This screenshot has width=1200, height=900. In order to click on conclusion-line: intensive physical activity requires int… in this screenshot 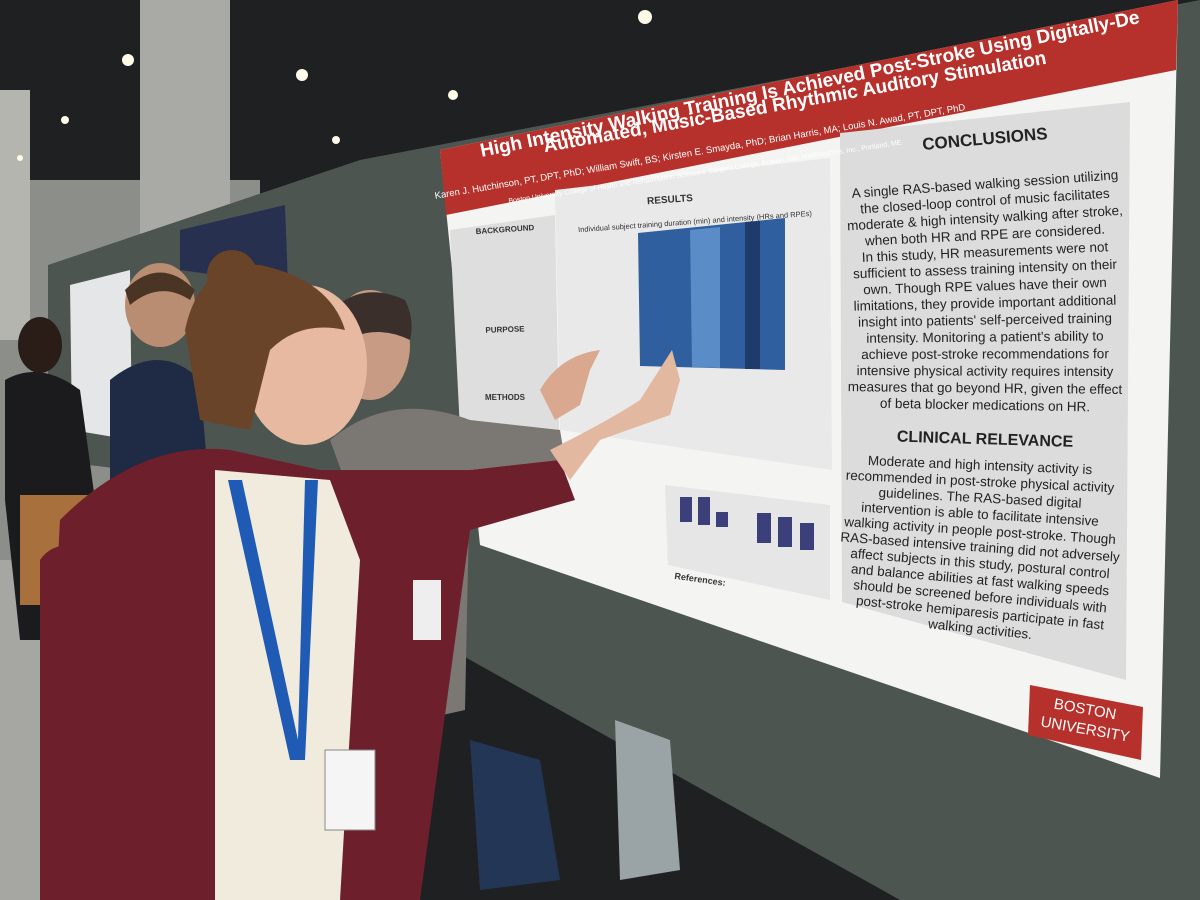, I will do `click(985, 371)`.